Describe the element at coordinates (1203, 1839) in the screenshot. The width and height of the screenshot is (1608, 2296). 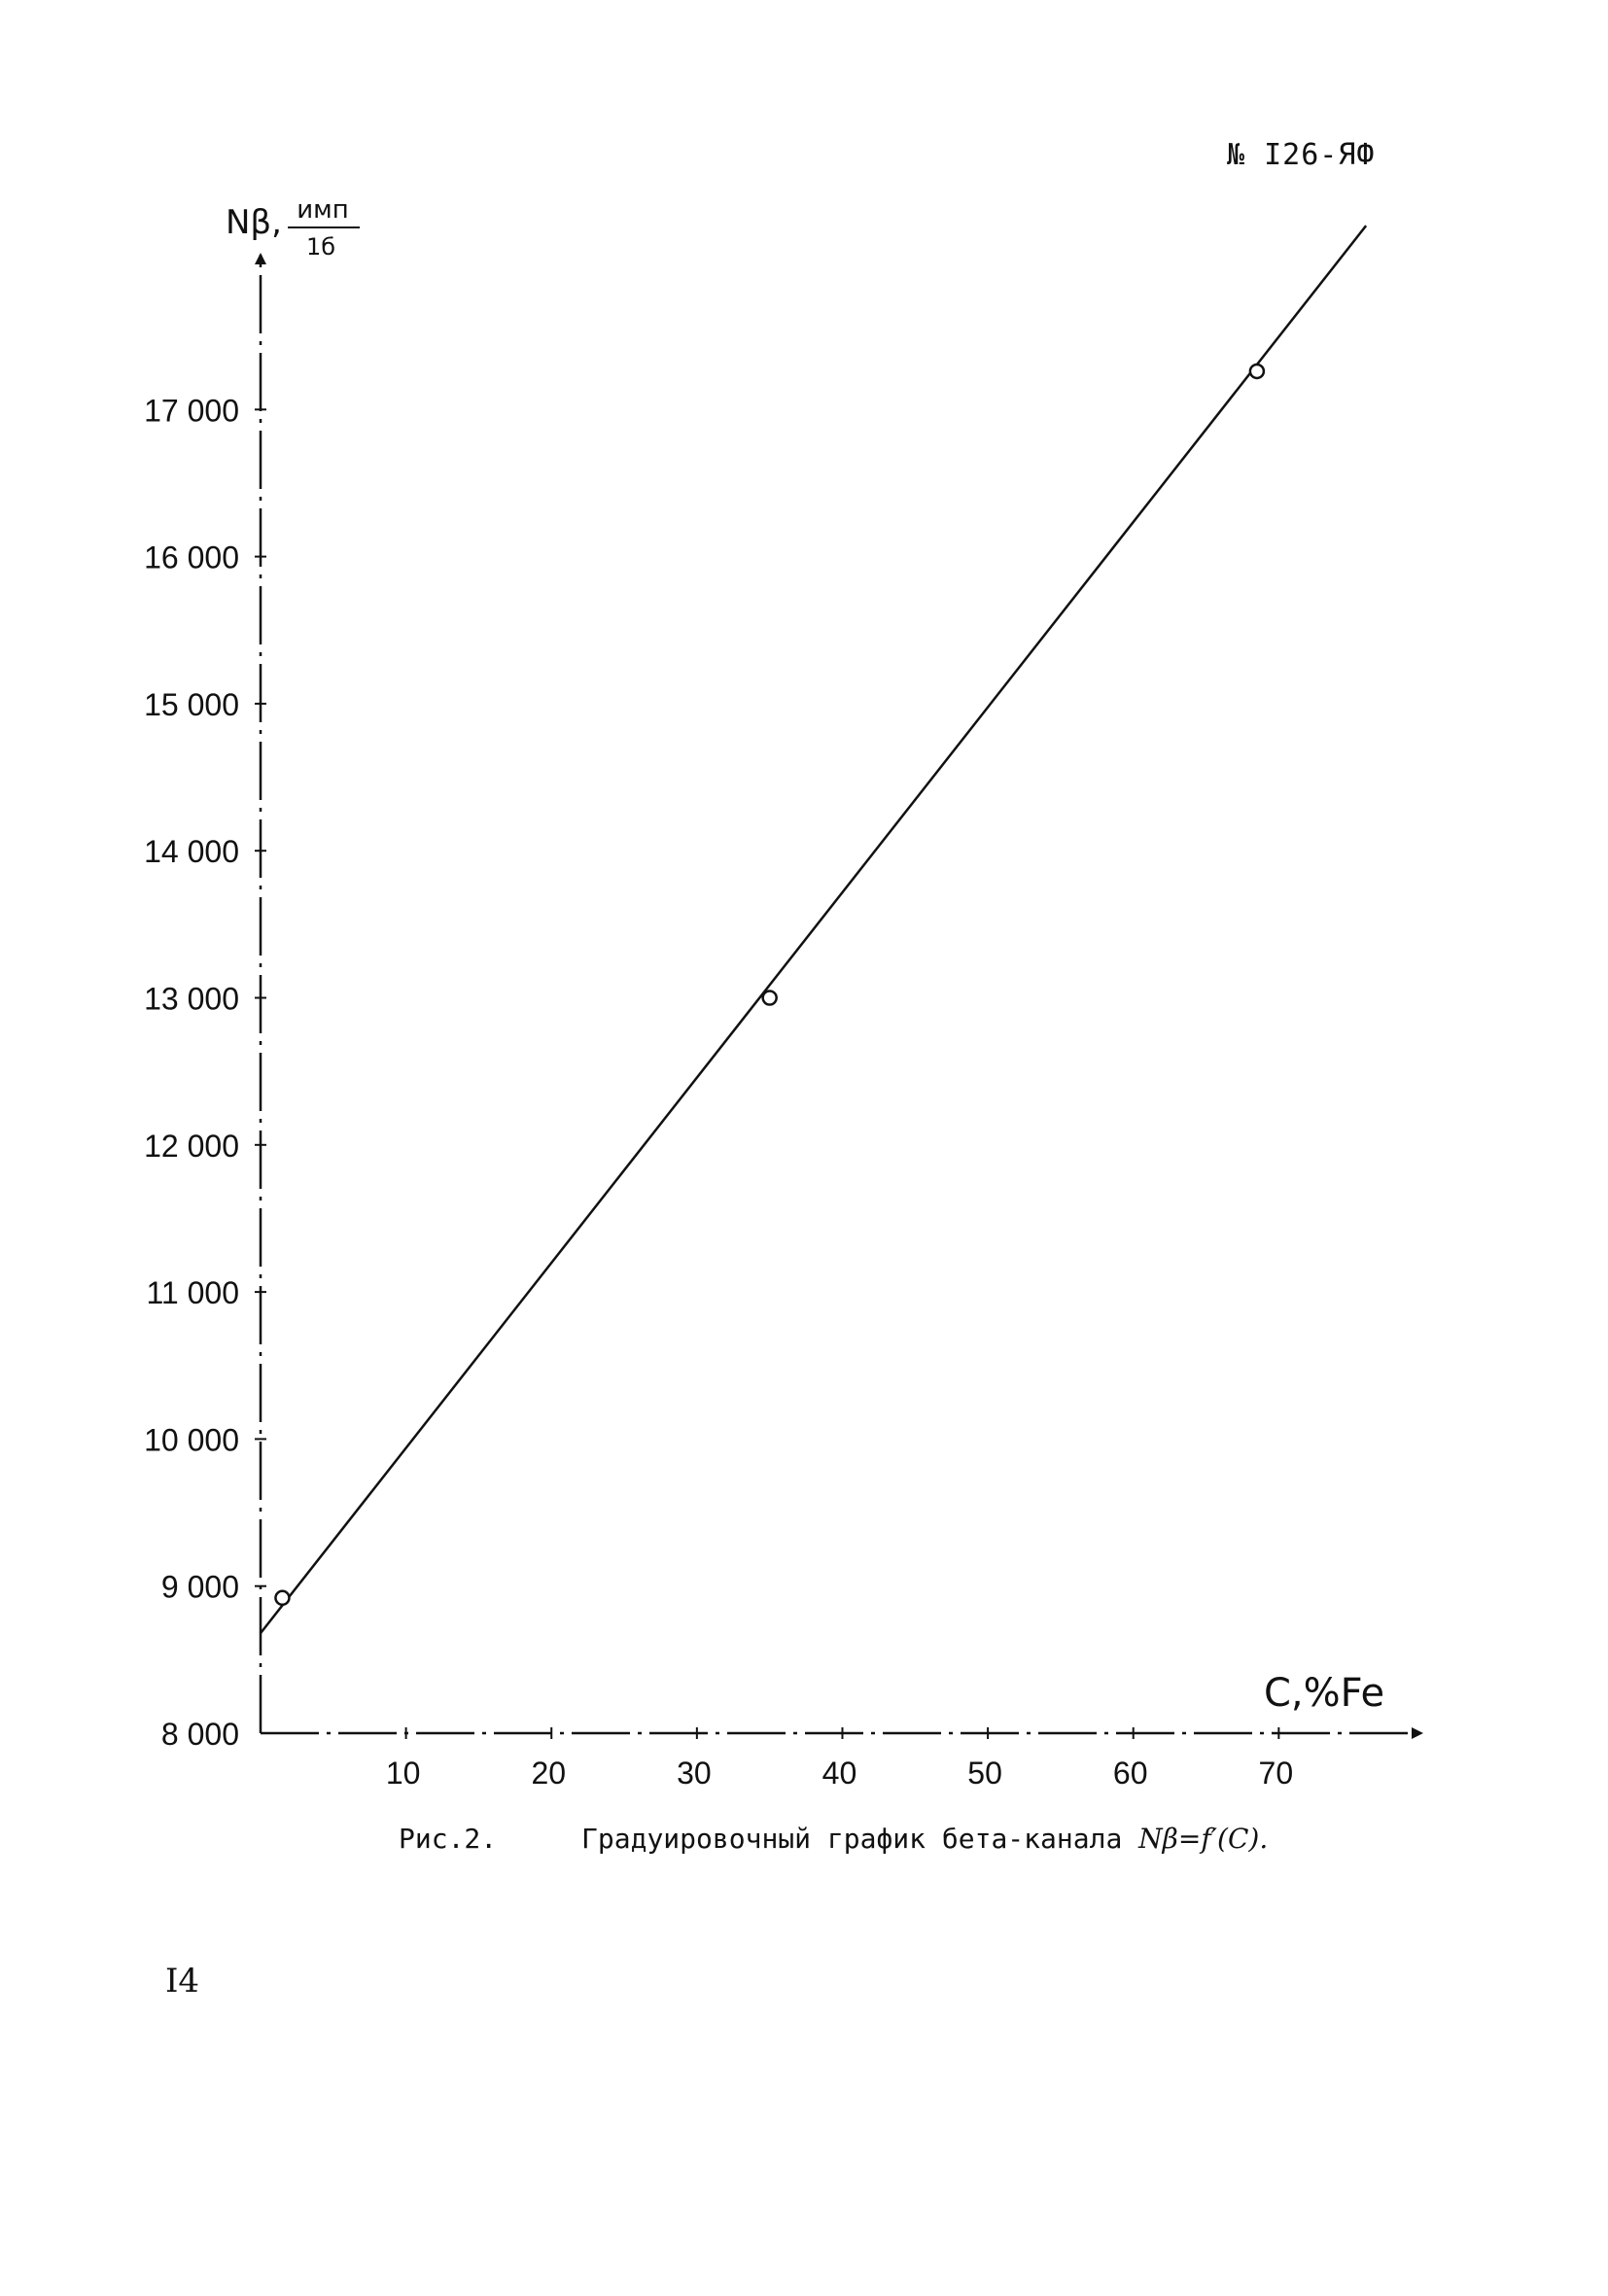
I see `caption-formula: Nβ=f′(C).` at that location.